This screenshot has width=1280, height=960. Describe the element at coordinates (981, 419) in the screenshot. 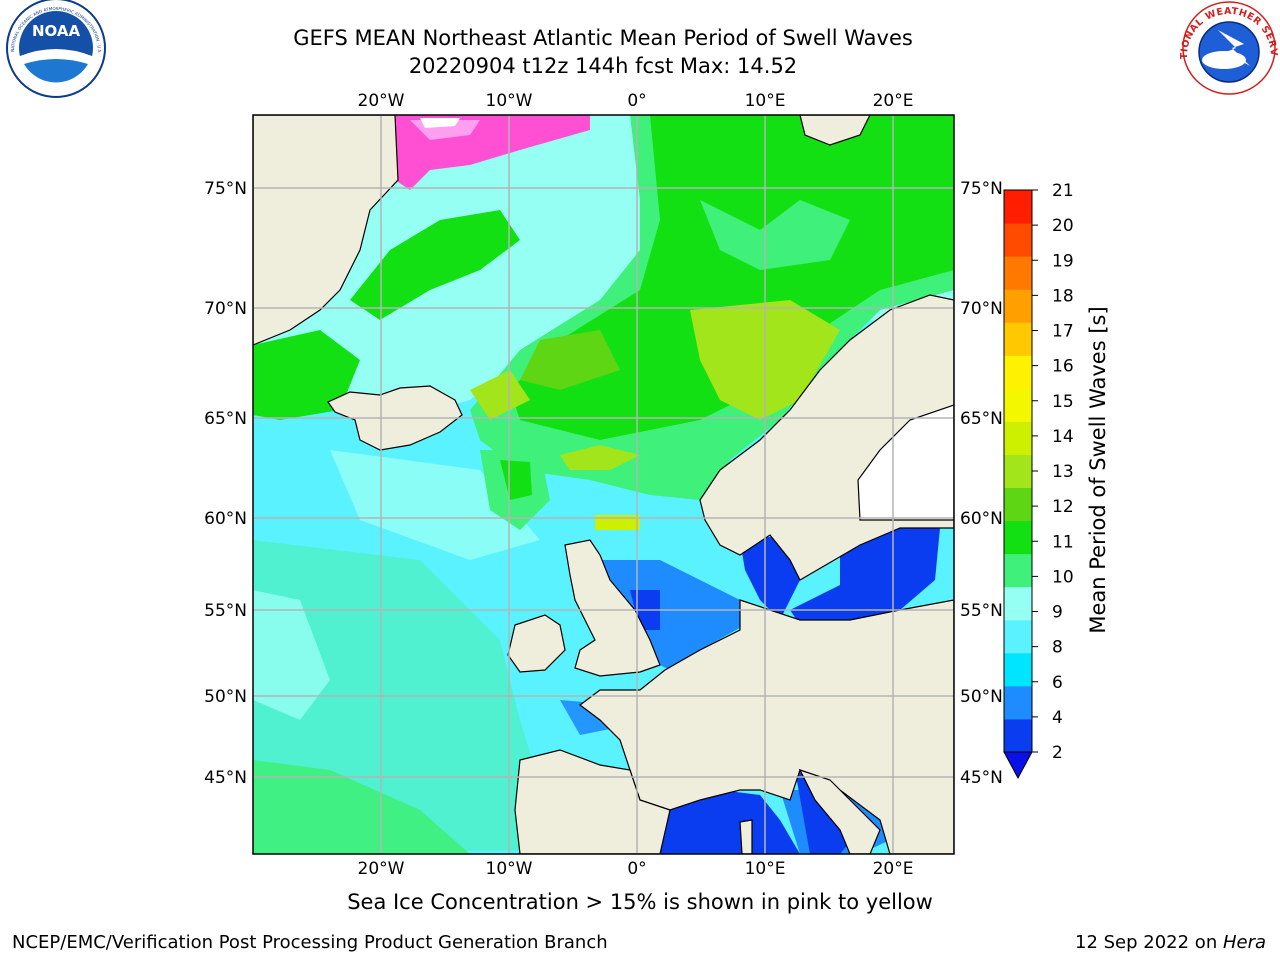

I see `lat-label-right: 65°N` at that location.